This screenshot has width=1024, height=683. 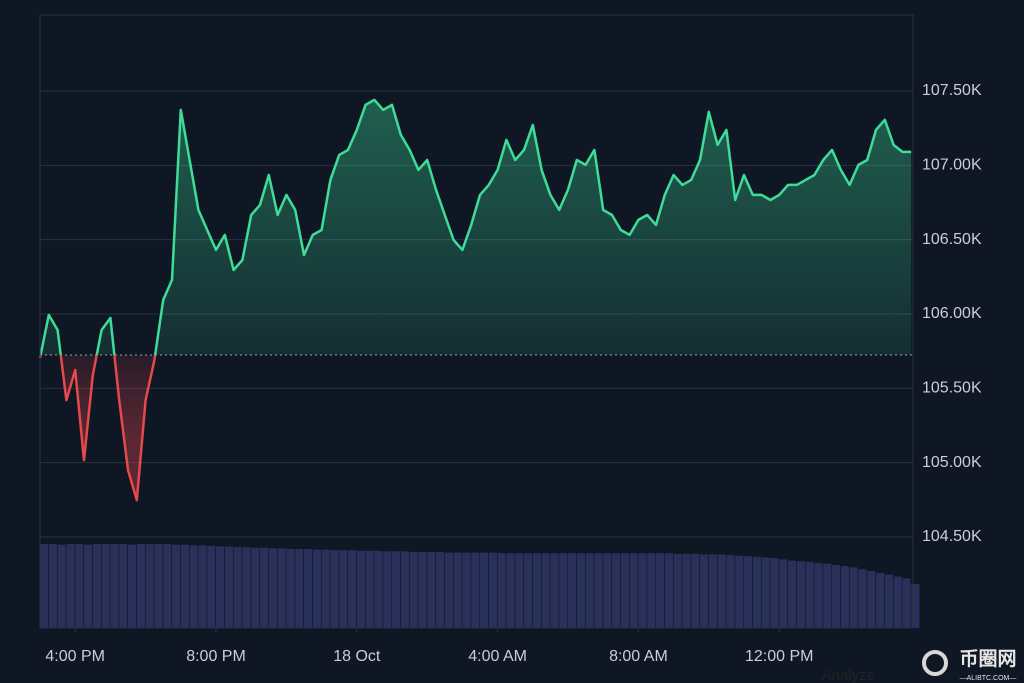 What do you see at coordinates (952, 239) in the screenshot?
I see `y-tick-label: 106.50K` at bounding box center [952, 239].